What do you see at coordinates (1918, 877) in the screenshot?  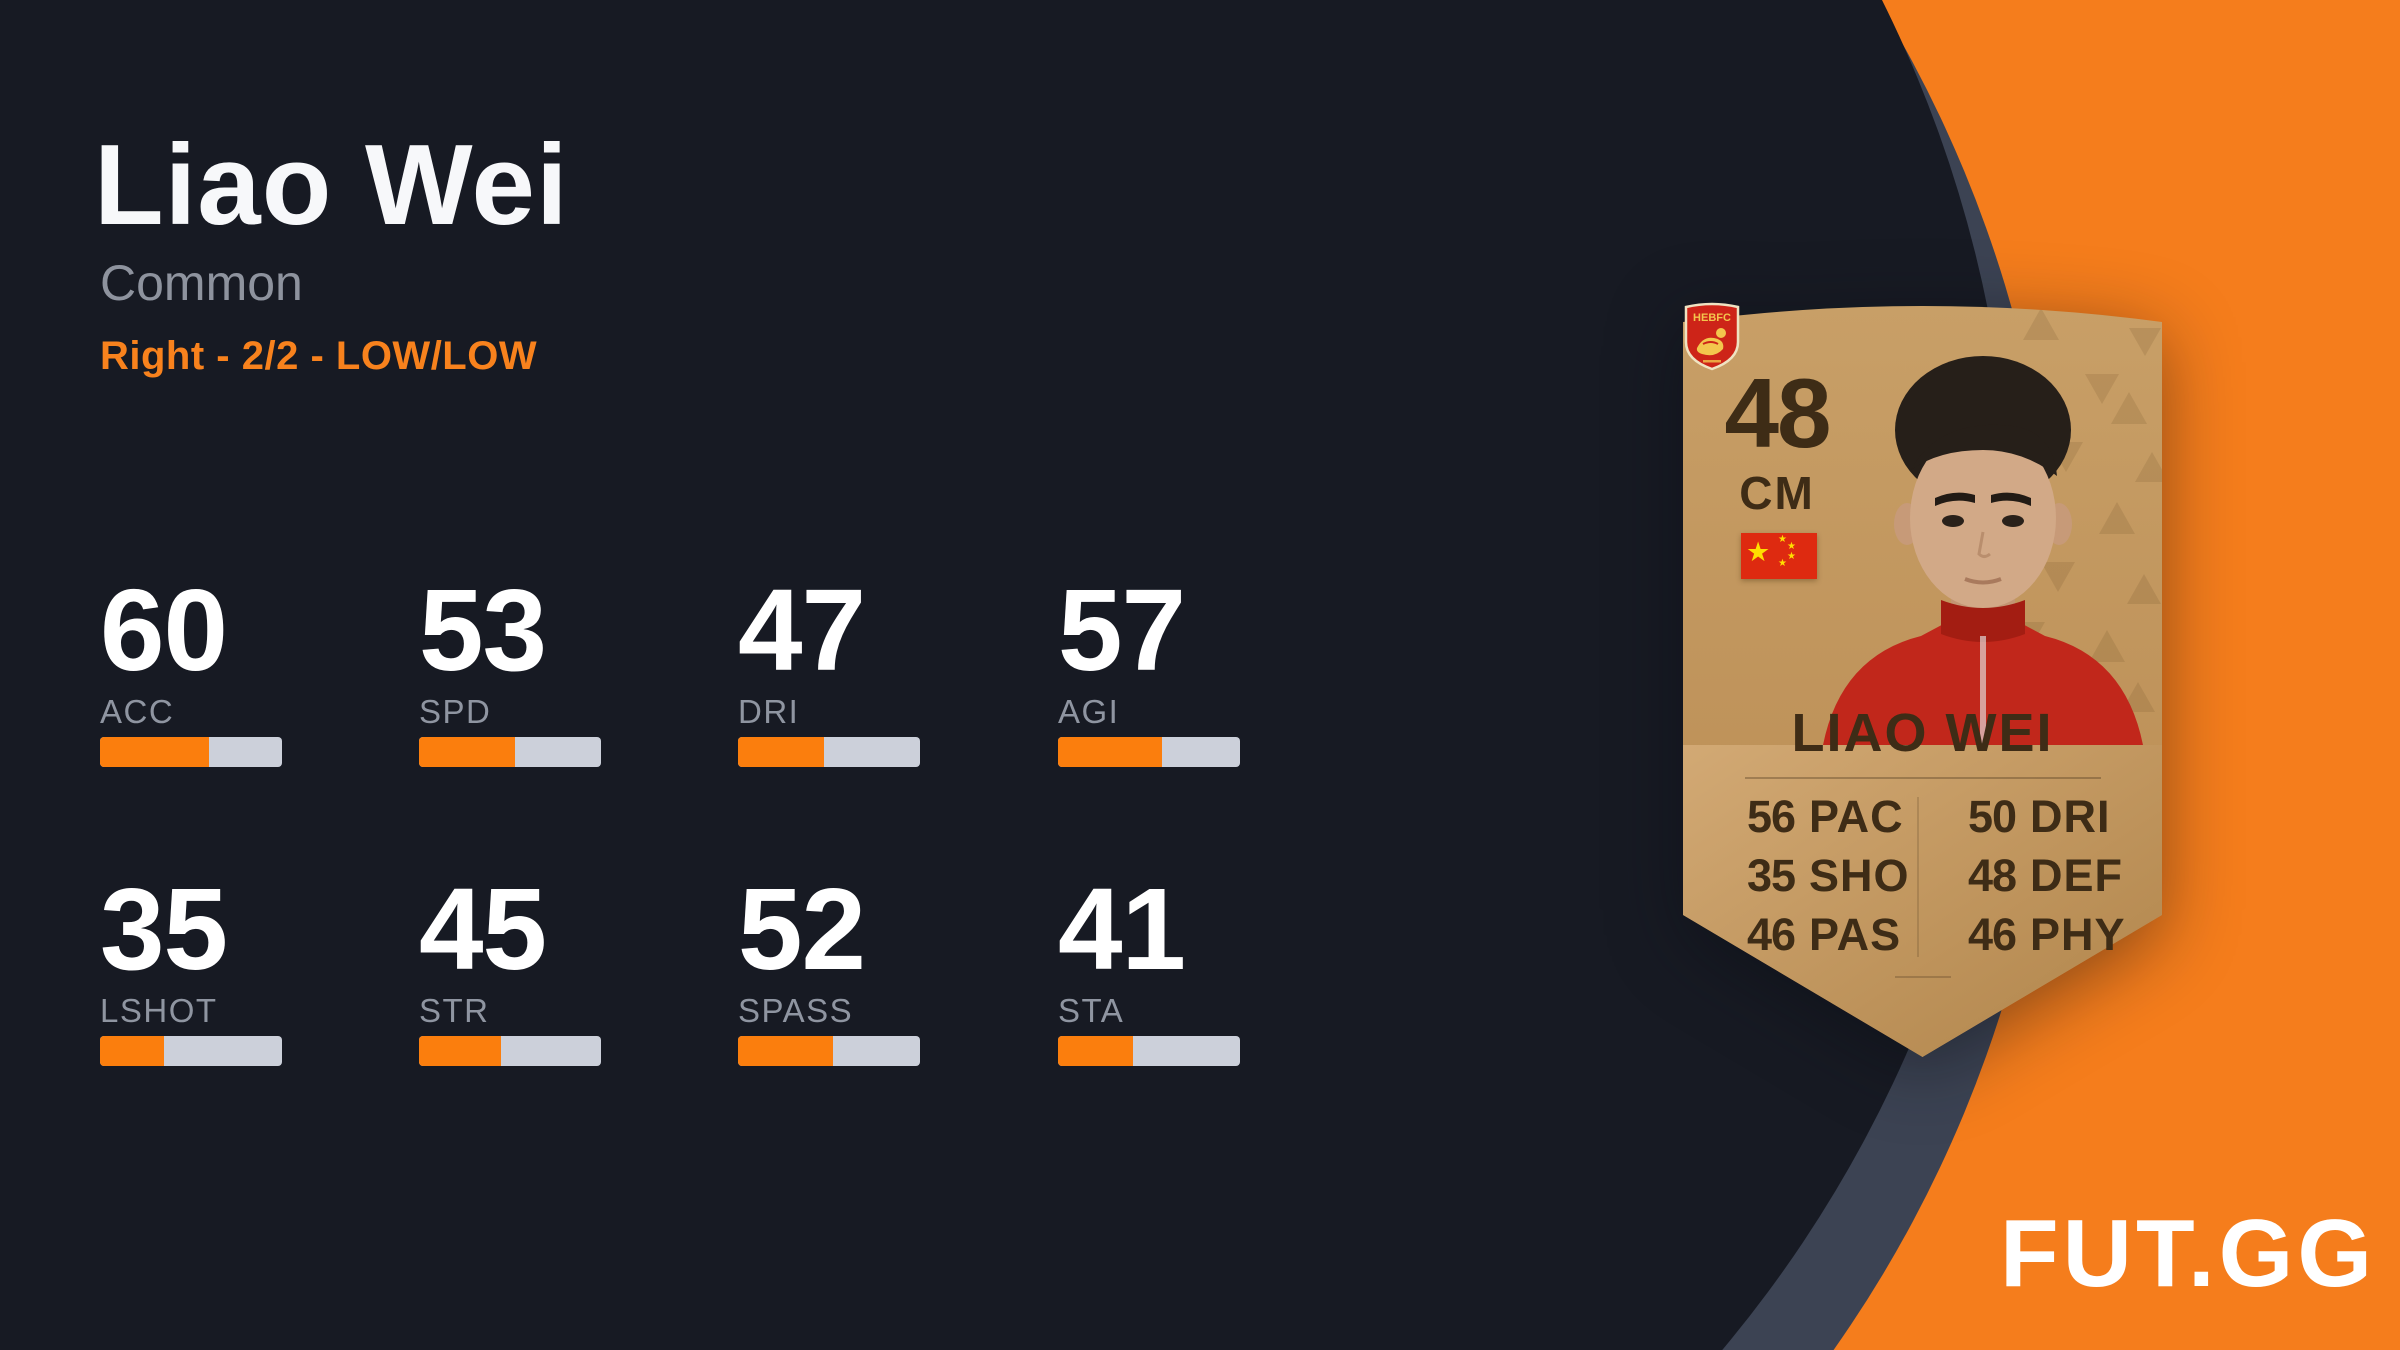 I see `card-stats-divider` at bounding box center [1918, 877].